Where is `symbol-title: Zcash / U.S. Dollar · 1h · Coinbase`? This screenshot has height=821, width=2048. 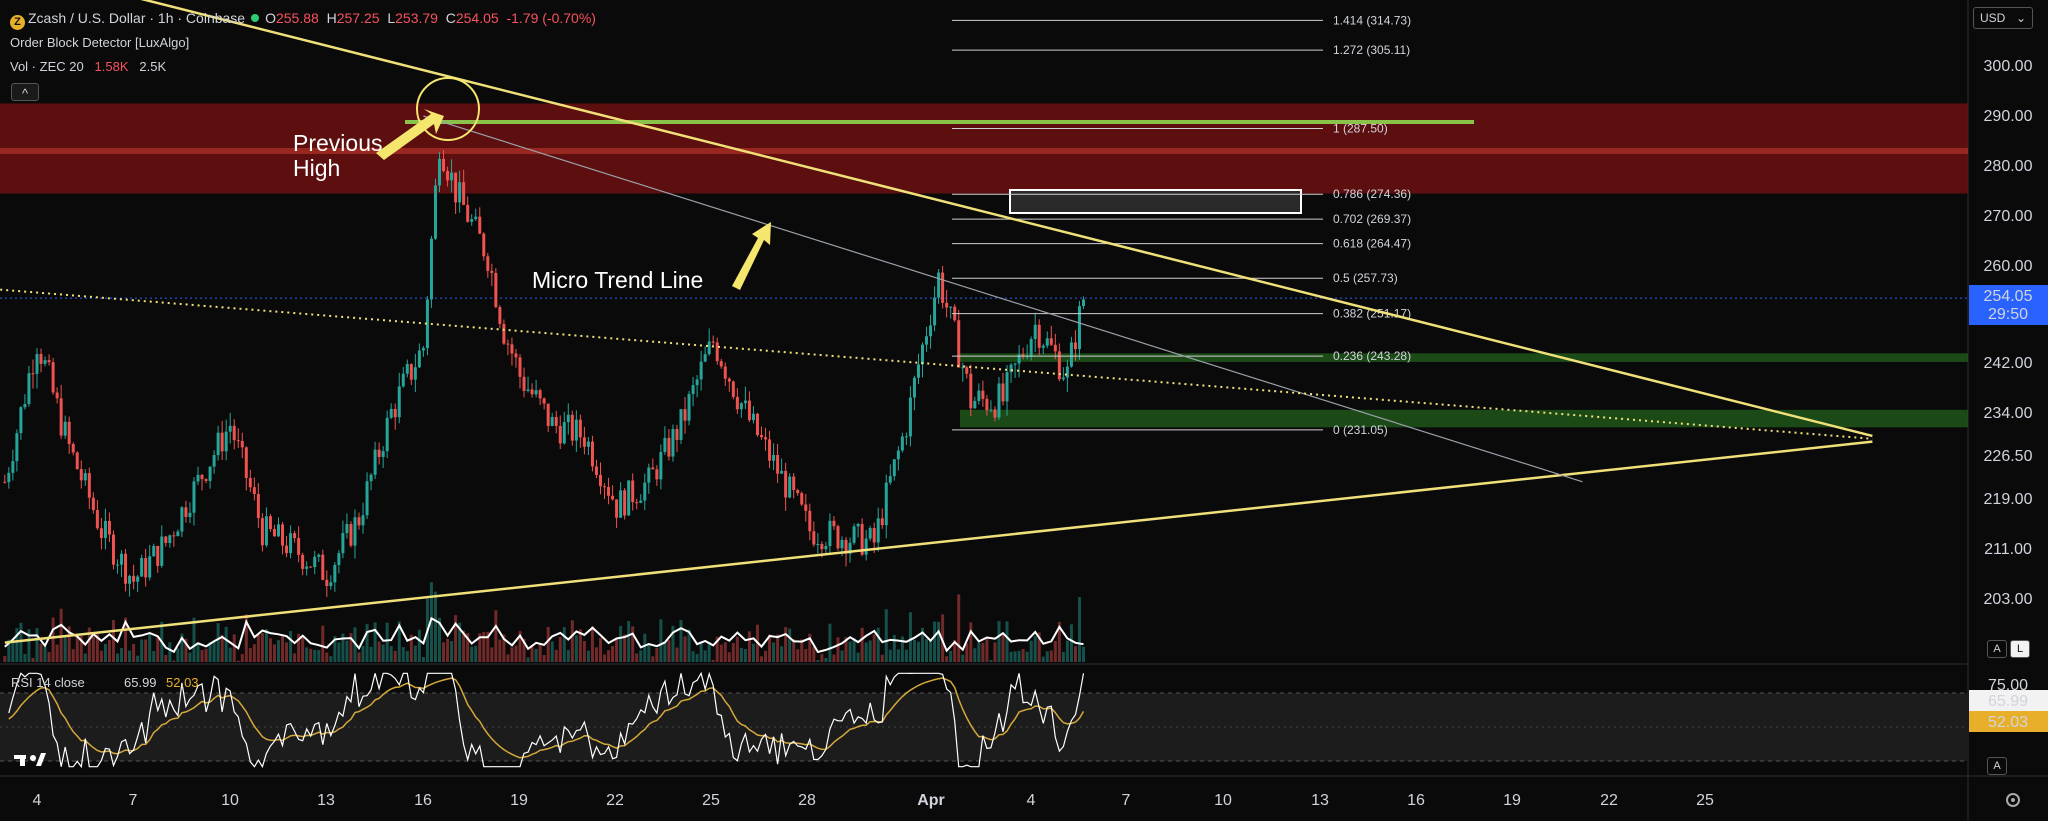
symbol-title: Zcash / U.S. Dollar · 1h · Coinbase is located at coordinates (137, 18).